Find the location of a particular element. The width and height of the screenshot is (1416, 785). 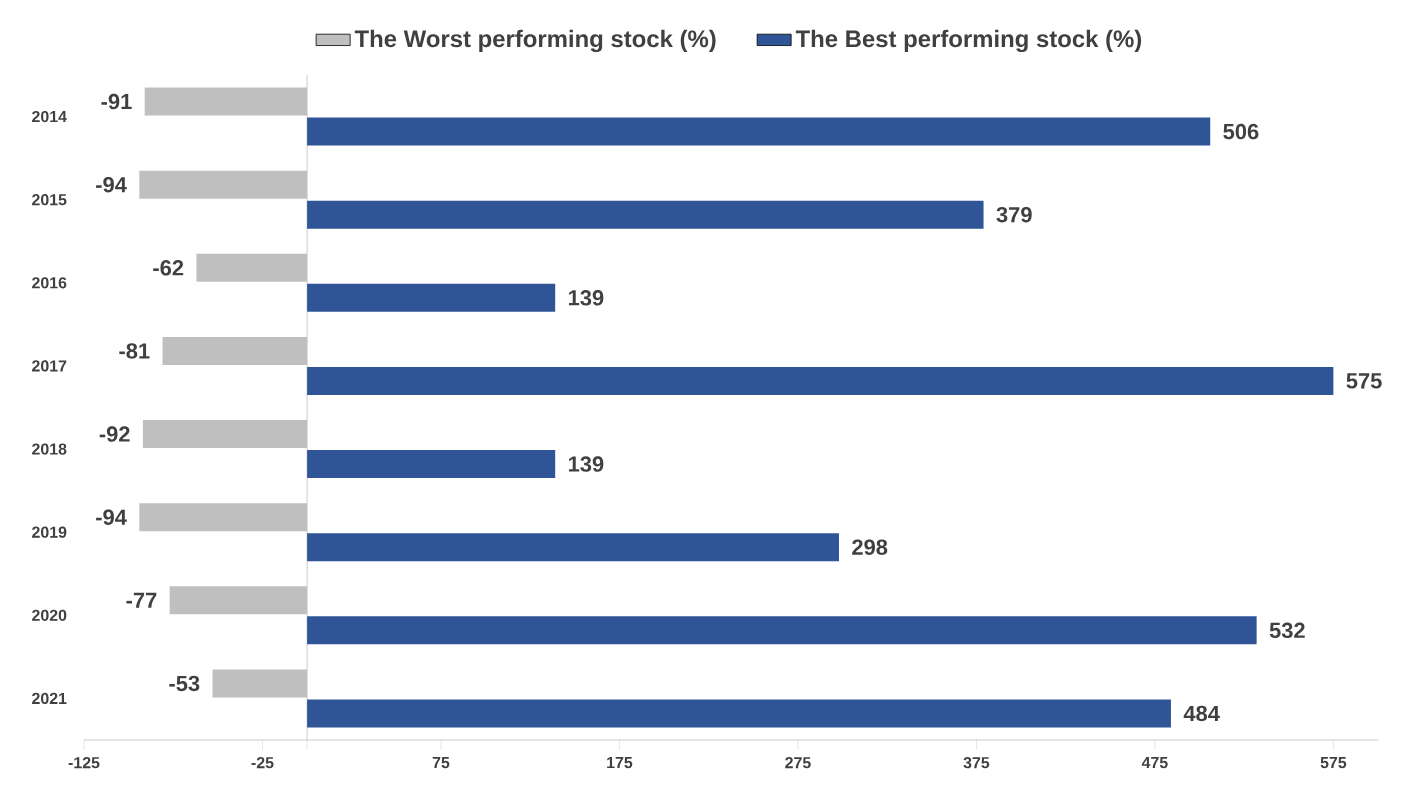

data-label: -53 is located at coordinates (184, 683).